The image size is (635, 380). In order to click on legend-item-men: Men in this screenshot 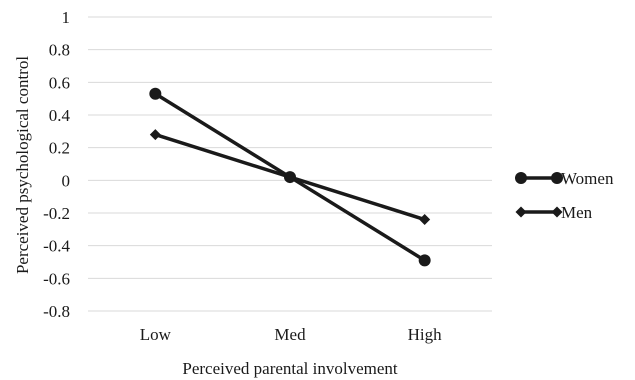, I will do `click(554, 212)`.